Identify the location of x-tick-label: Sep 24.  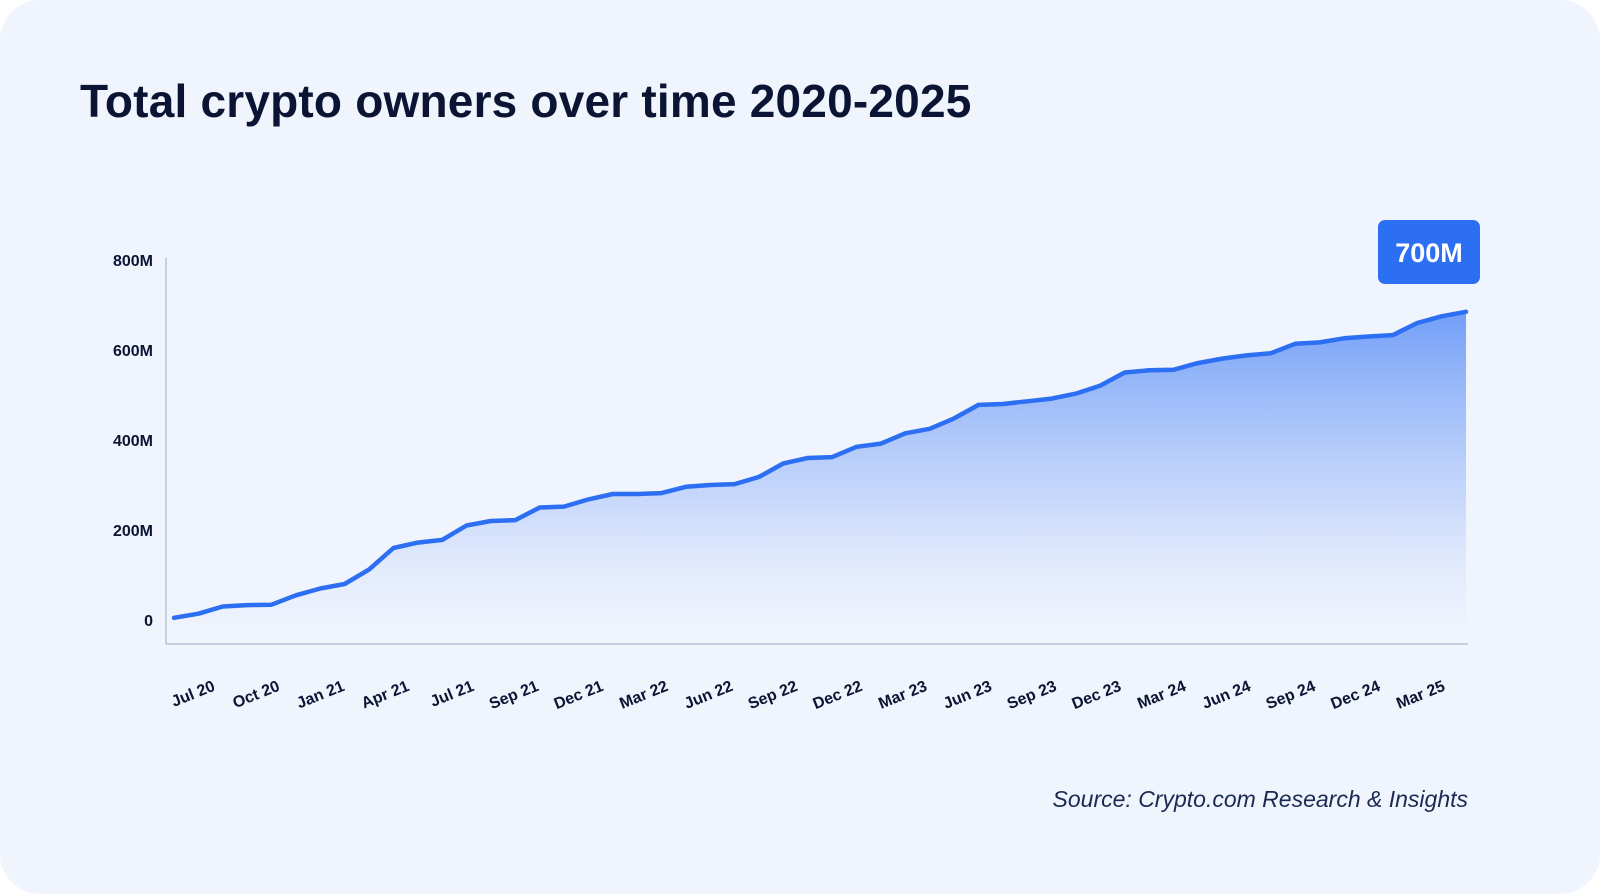
(1291, 695).